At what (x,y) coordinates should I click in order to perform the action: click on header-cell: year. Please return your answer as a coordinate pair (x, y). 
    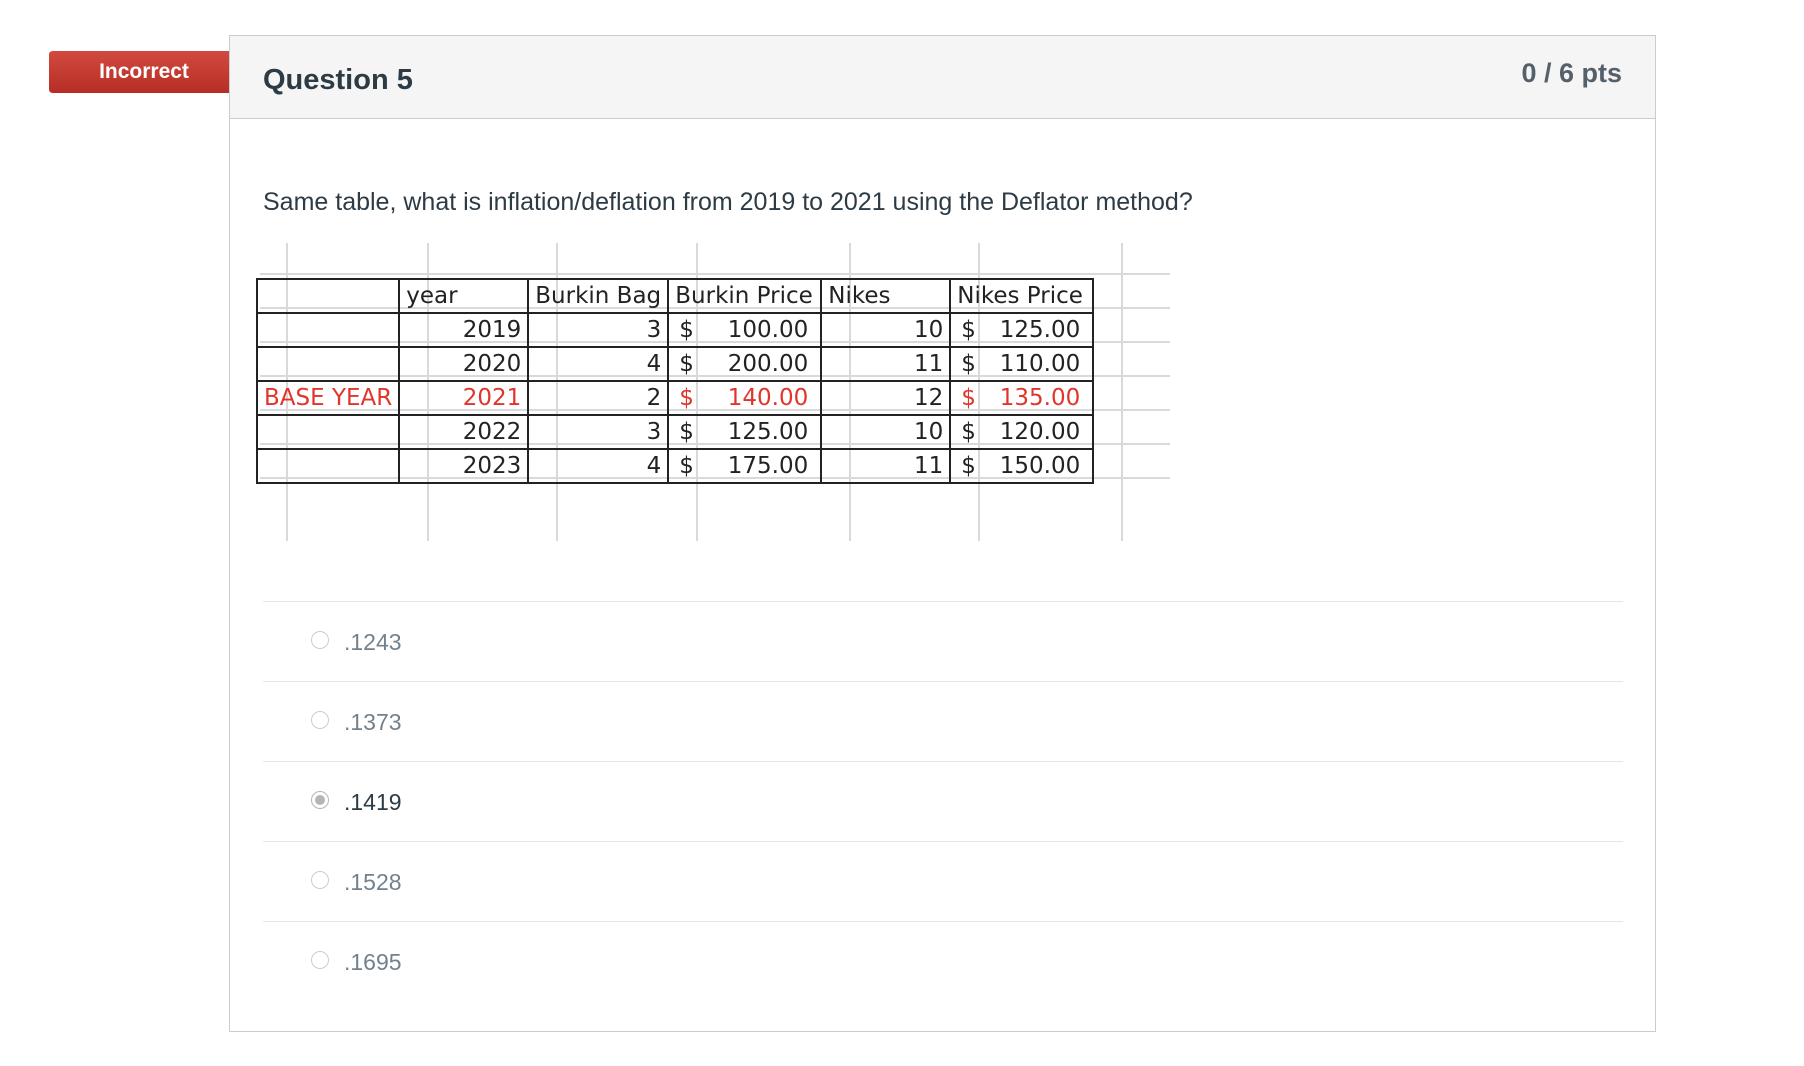
    Looking at the image, I should click on (464, 296).